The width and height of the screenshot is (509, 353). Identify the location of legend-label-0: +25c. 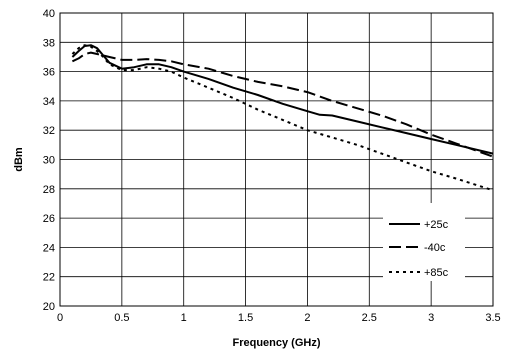
(436, 225).